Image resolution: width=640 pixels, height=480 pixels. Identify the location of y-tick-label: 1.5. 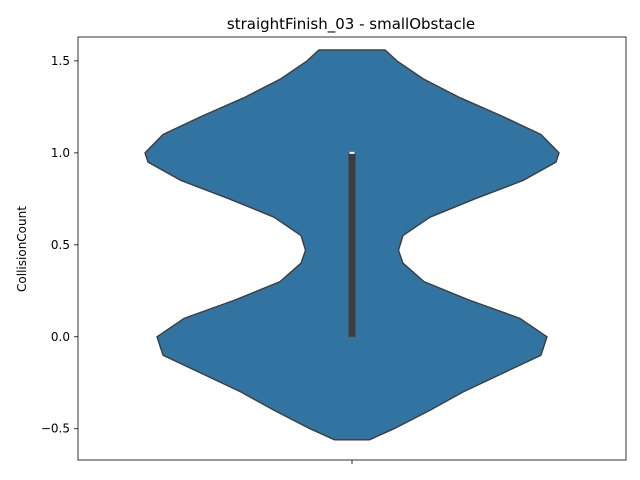
(60, 61).